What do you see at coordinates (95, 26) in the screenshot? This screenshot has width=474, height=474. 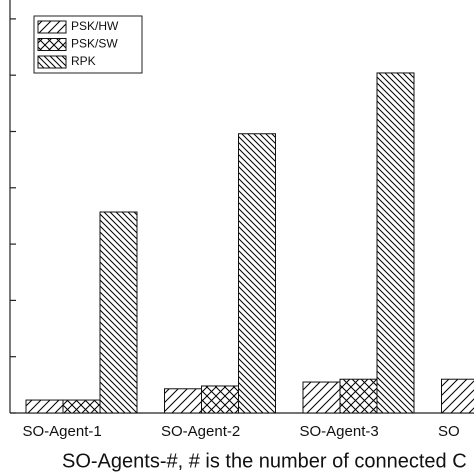 I see `legend-label: PSK/HW` at bounding box center [95, 26].